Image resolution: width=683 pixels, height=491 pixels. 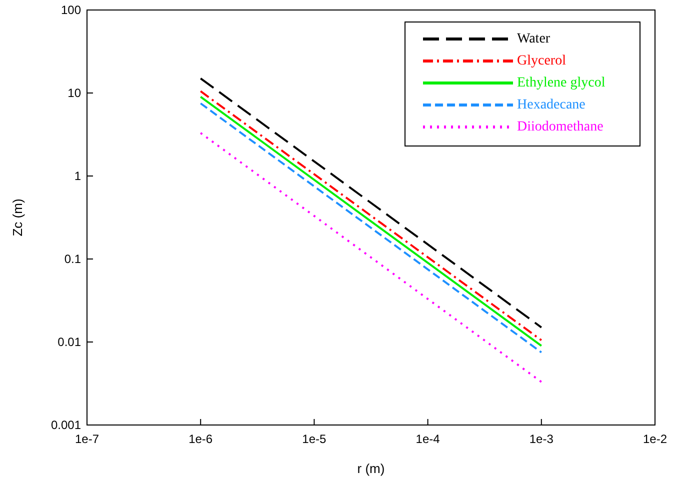 What do you see at coordinates (200, 439) in the screenshot?
I see `x-tick-label: 1e-6` at bounding box center [200, 439].